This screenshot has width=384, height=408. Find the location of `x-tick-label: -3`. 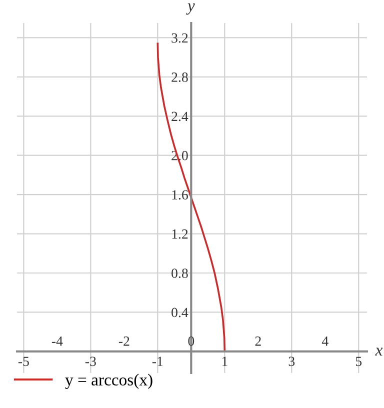

x-tick-label: -3 is located at coordinates (90, 361).